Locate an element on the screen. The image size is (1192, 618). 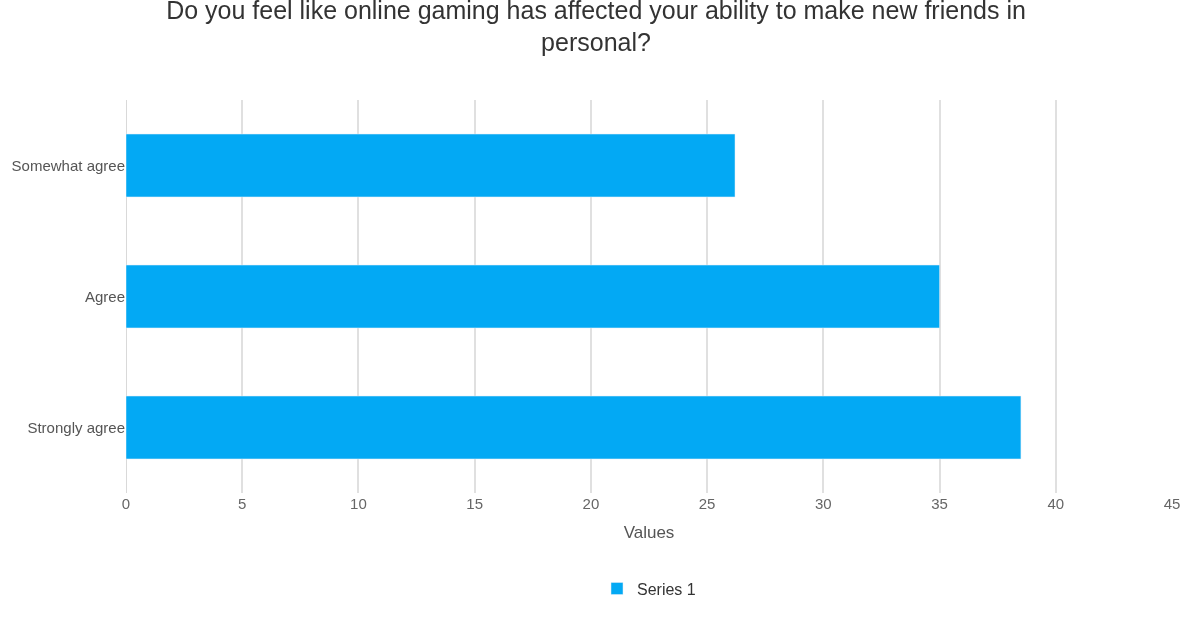
x-tick-label: 45 is located at coordinates (1172, 503).